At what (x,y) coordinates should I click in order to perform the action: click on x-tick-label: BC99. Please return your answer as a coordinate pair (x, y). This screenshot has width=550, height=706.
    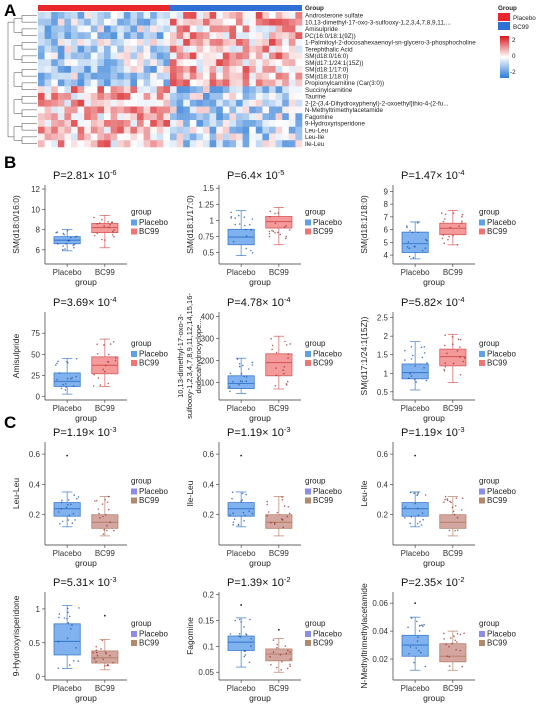
    Looking at the image, I should click on (279, 272).